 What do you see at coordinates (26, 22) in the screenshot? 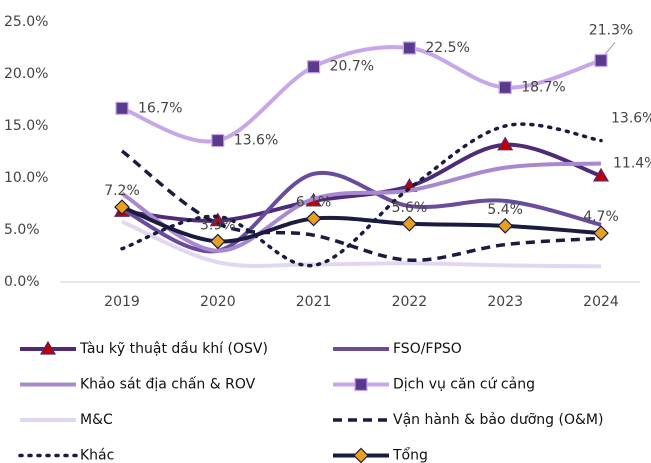
I see `y-tick-label: 25.0%` at bounding box center [26, 22].